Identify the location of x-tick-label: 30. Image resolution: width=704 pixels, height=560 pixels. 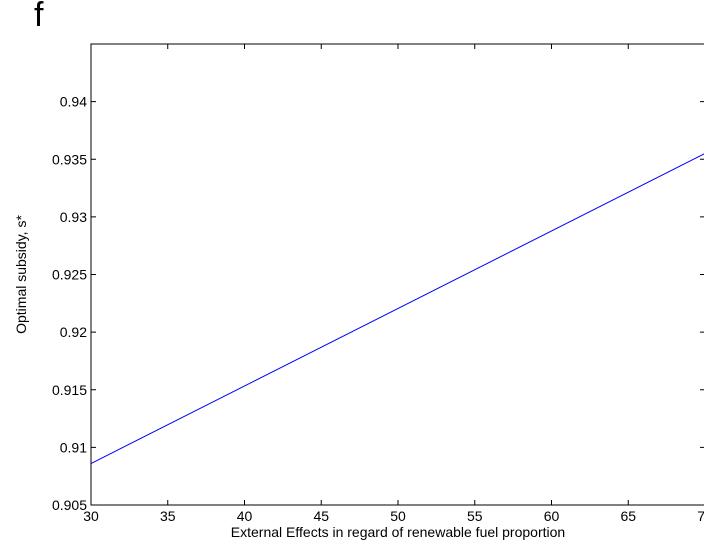
(91, 516).